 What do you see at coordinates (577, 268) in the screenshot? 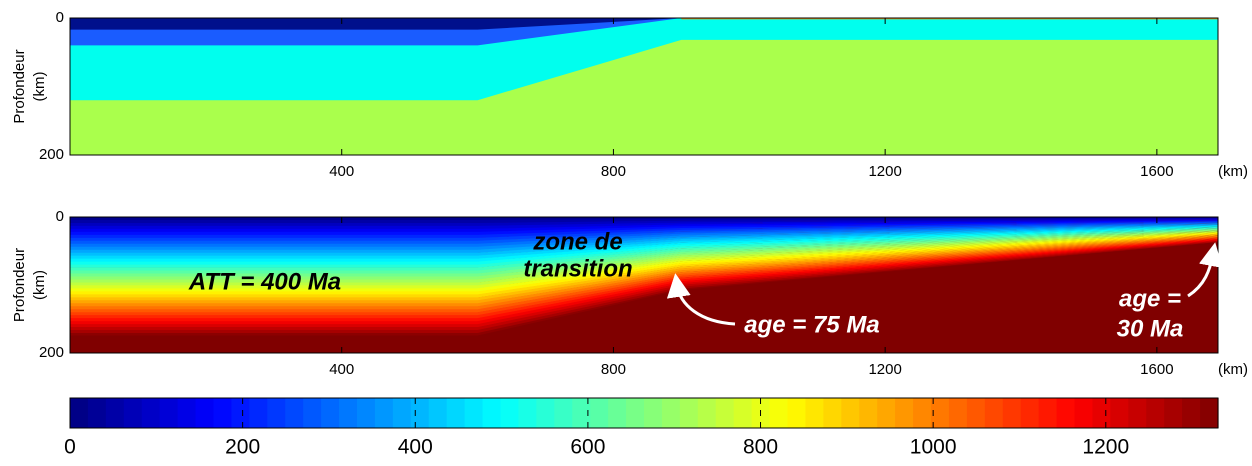
I see `annotation: transition` at bounding box center [577, 268].